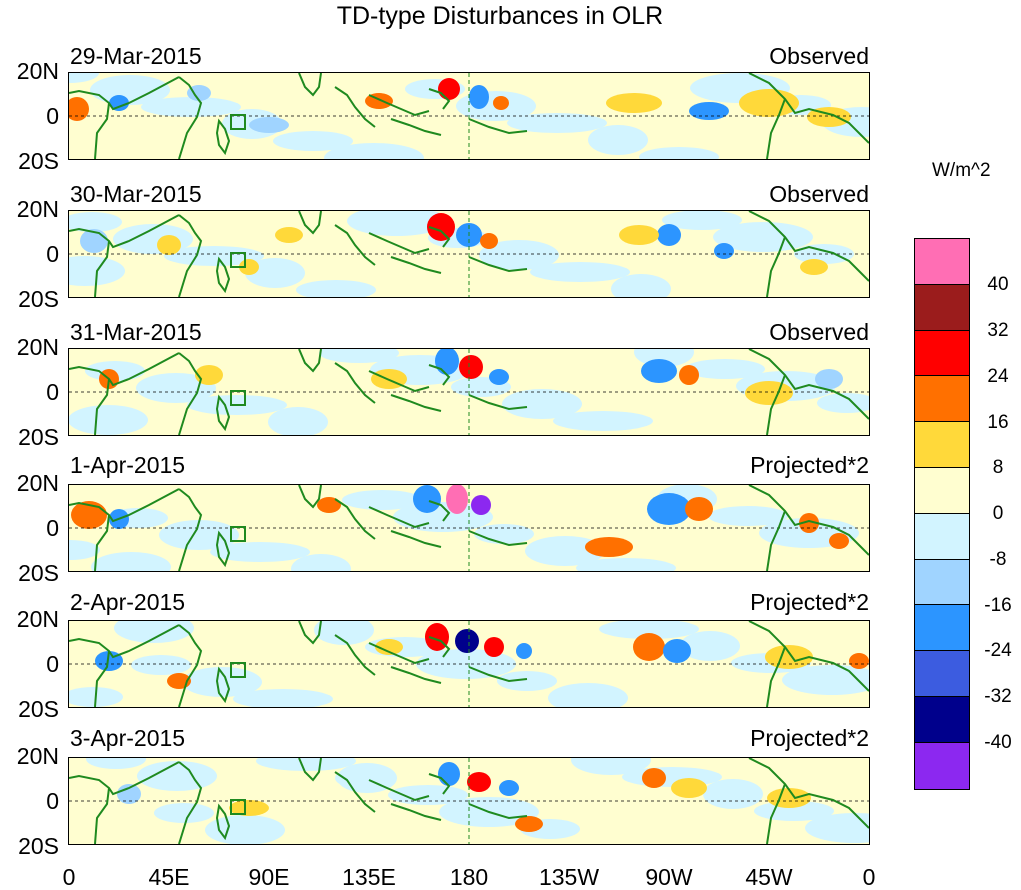  What do you see at coordinates (998, 376) in the screenshot?
I see `colorbar-label: 24` at bounding box center [998, 376].